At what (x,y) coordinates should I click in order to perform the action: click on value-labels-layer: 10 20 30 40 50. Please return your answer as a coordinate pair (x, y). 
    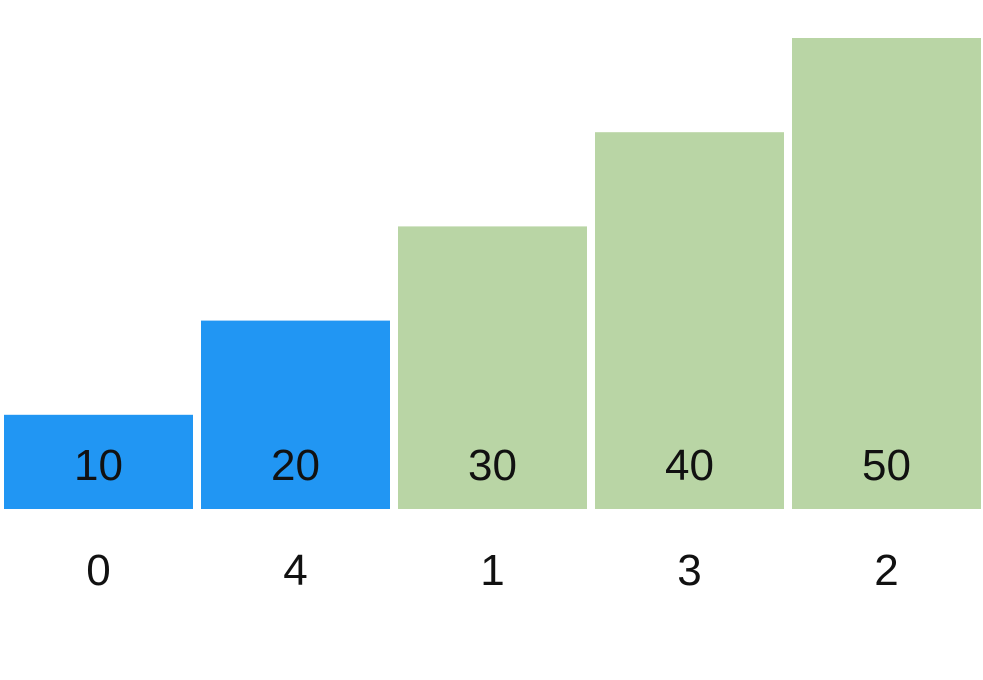
    Looking at the image, I should click on (492, 465).